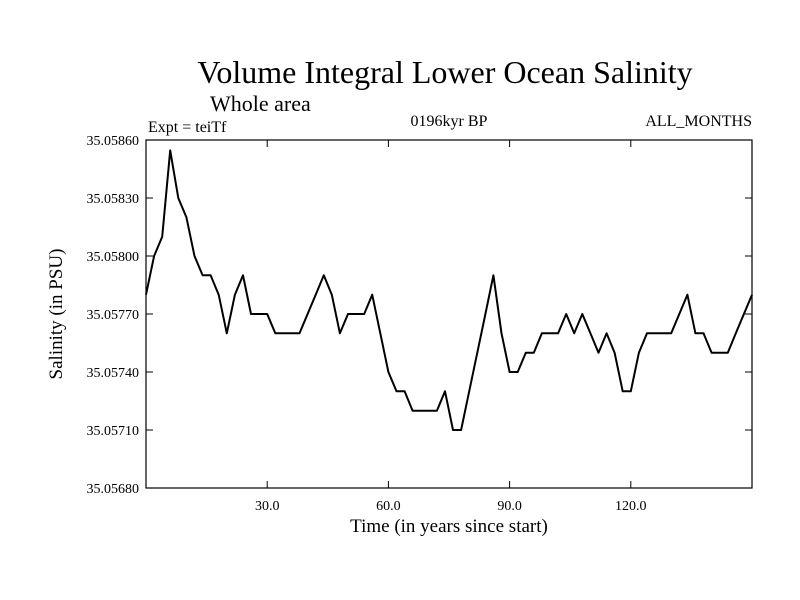 Image resolution: width=800 pixels, height=600 pixels. What do you see at coordinates (113, 257) in the screenshot?
I see `y-tick-label: 35.05800` at bounding box center [113, 257].